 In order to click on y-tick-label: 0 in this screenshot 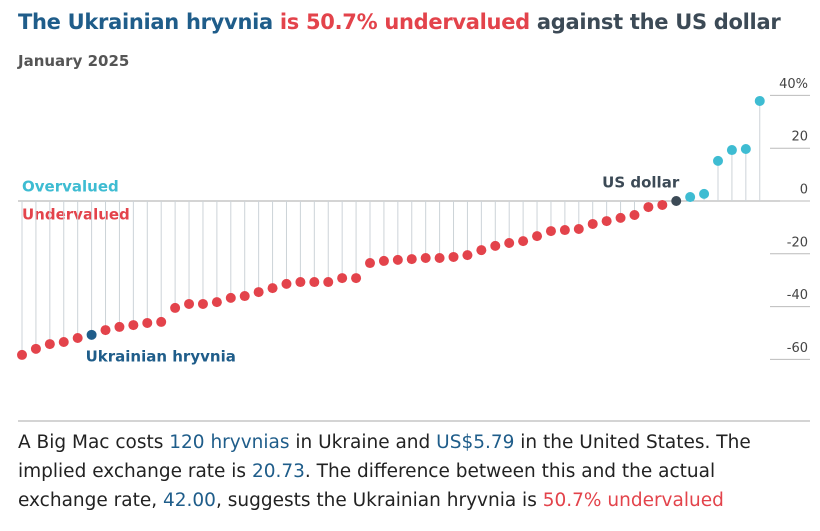, I will do `click(804, 190)`.